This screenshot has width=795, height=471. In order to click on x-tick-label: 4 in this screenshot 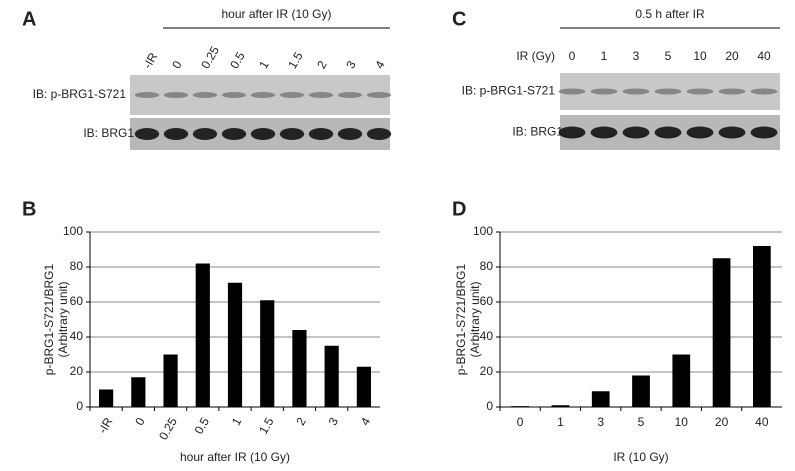, I will do `click(366, 421)`.